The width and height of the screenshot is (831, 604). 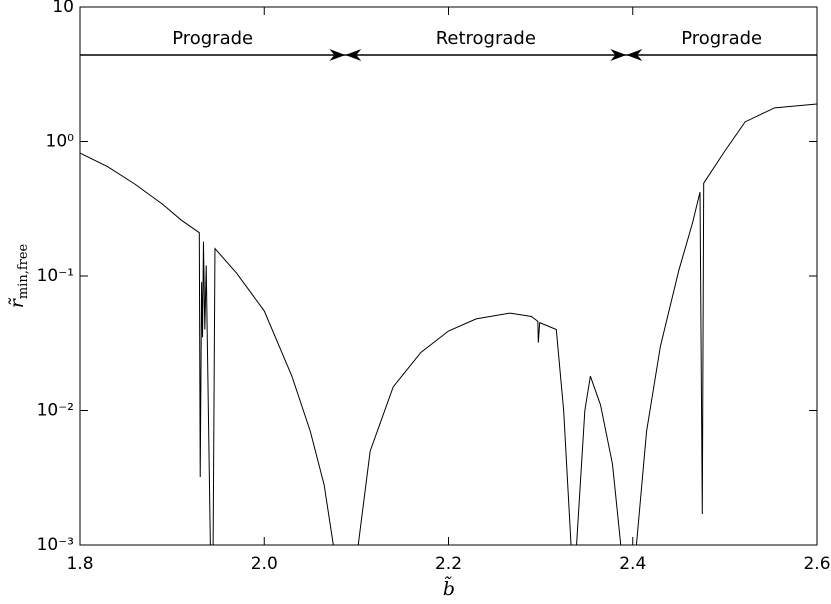 What do you see at coordinates (486, 38) in the screenshot?
I see `region-label: Retrograde` at bounding box center [486, 38].